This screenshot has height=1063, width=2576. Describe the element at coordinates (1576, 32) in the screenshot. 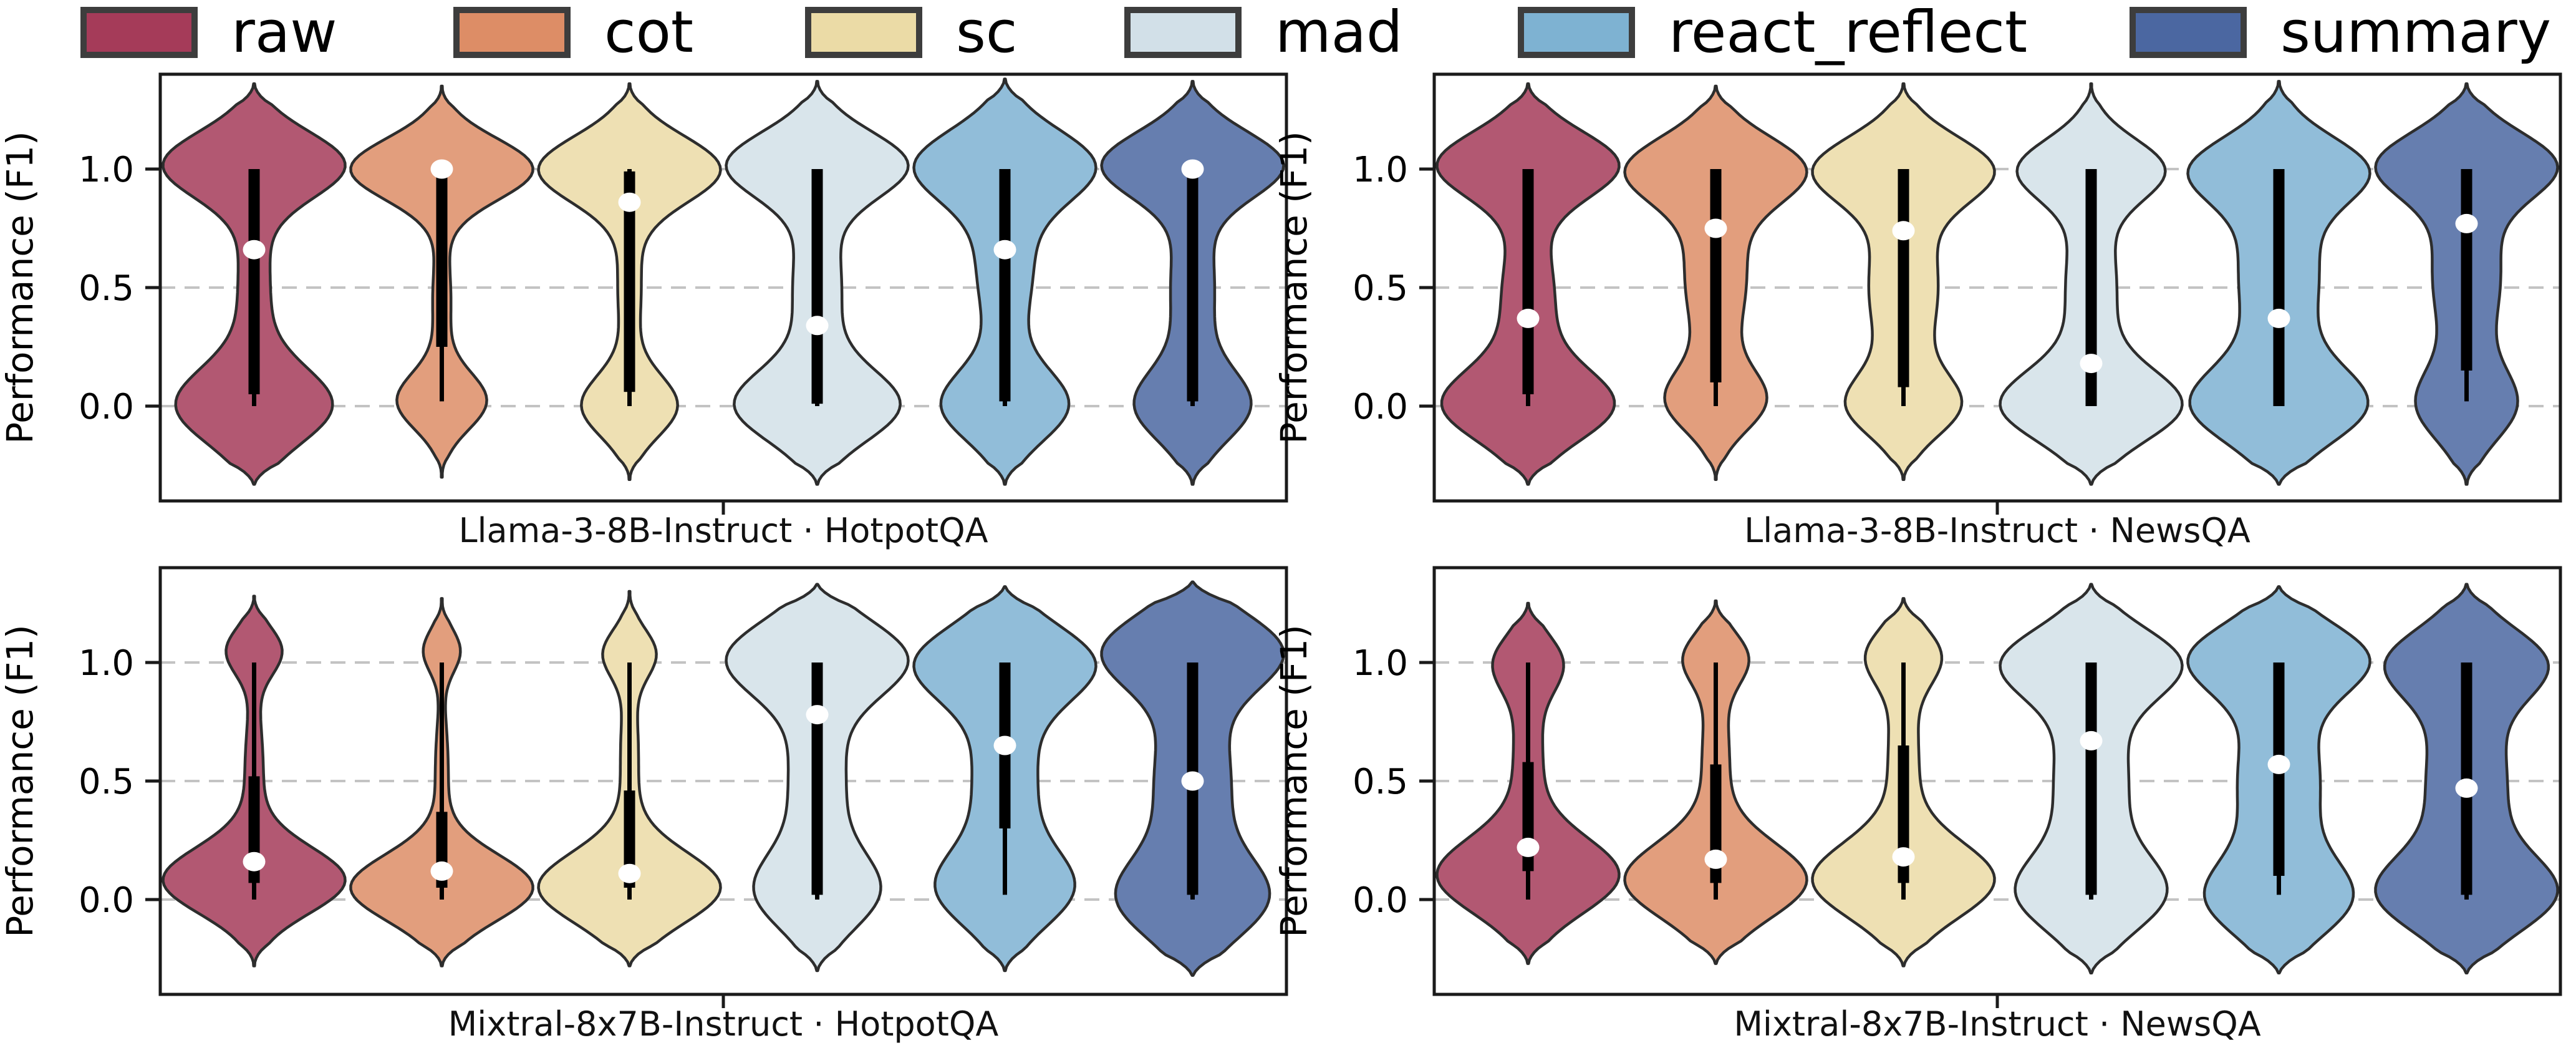

I see `legend-swatch-react_reflect` at that location.